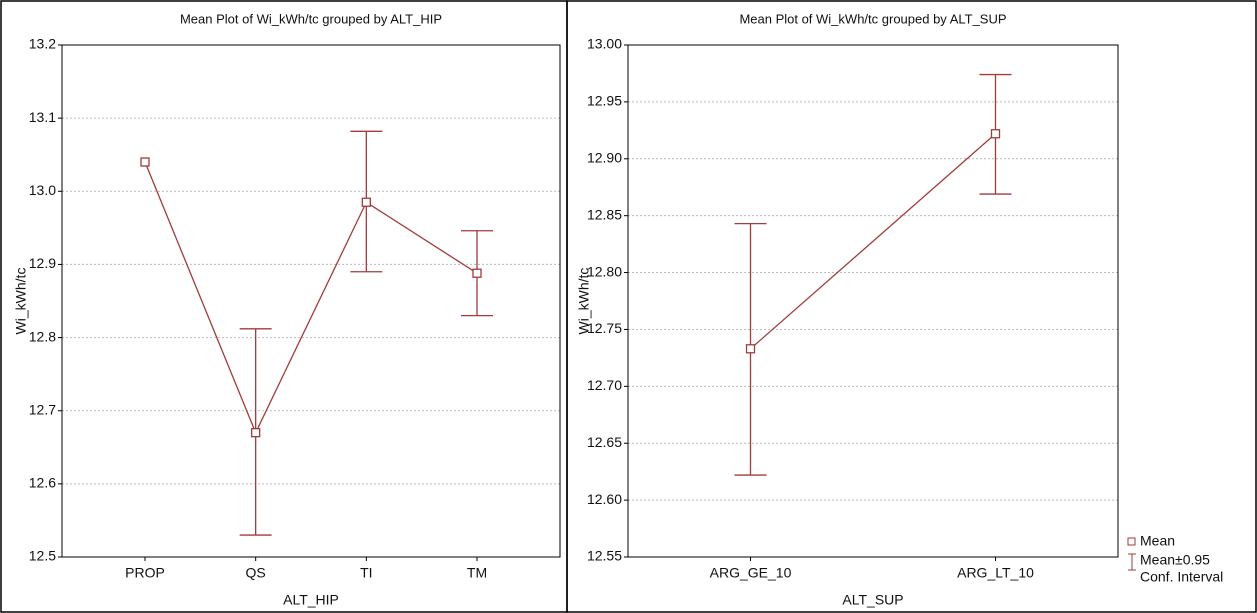 The image size is (1257, 613). I want to click on y-tick-label: 12.6, so click(42, 483).